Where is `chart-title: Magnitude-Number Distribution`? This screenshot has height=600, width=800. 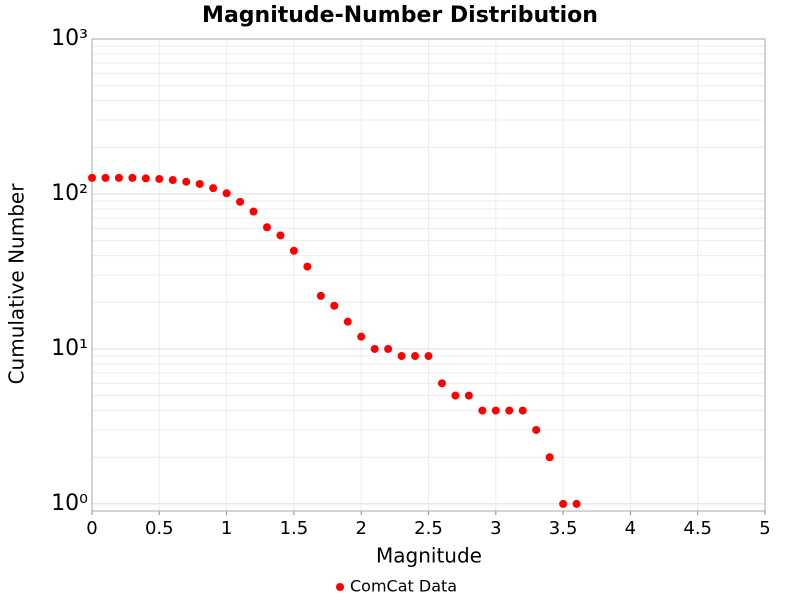
chart-title: Magnitude-Number Distribution is located at coordinates (400, 15).